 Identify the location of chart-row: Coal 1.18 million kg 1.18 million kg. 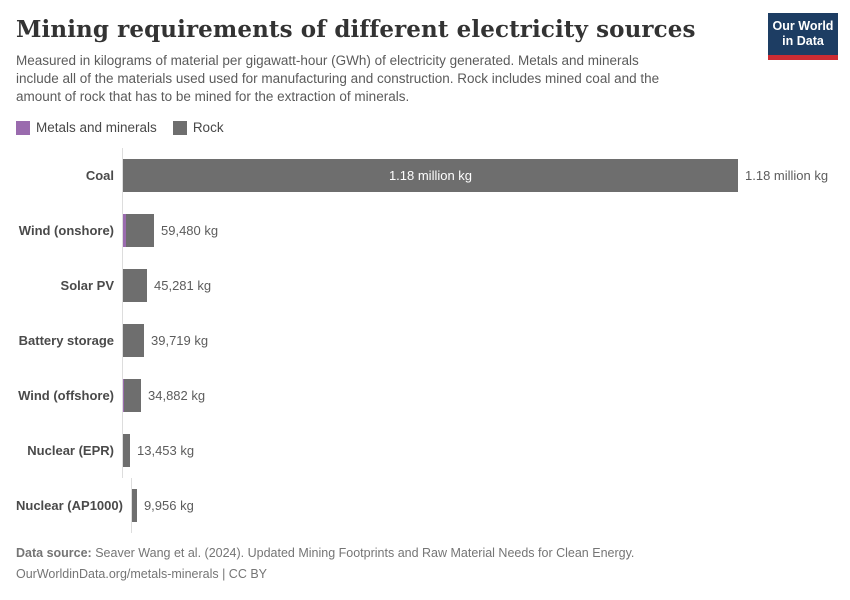
(425, 175).